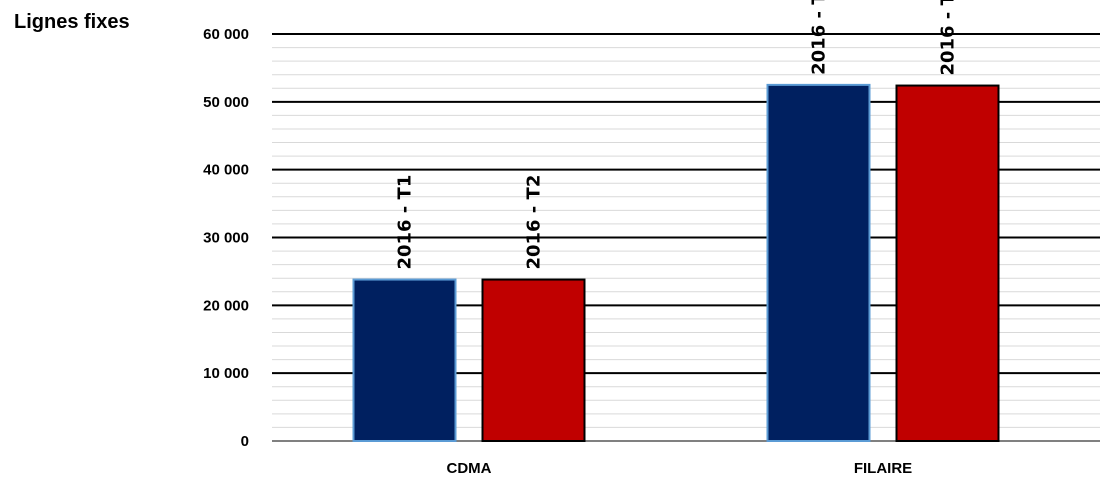  Describe the element at coordinates (226, 170) in the screenshot. I see `y-tick-label: 40 000` at that location.